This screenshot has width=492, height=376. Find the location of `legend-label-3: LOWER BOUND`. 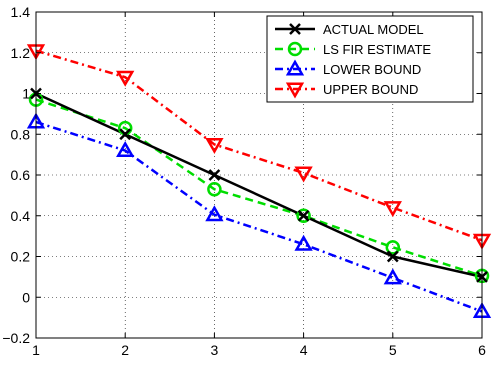

legend-label-3: LOWER BOUND is located at coordinates (372, 69).